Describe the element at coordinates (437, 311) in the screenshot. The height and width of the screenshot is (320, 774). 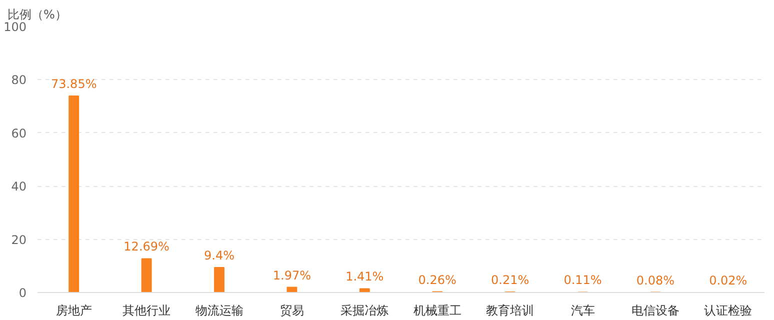
I see `x-tick-label: 机械重工` at that location.